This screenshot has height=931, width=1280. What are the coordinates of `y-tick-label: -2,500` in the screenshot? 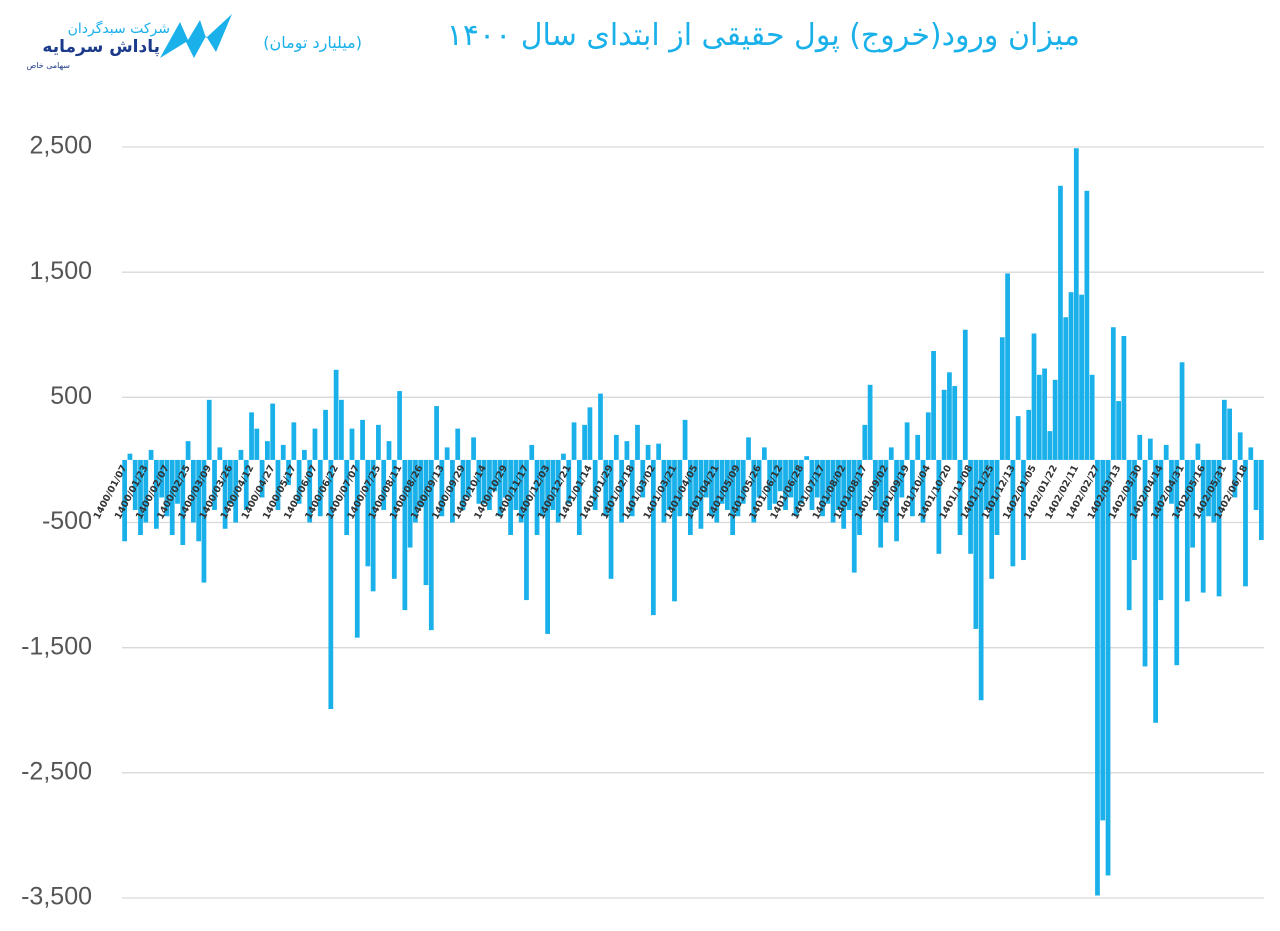 It's located at (56, 771).